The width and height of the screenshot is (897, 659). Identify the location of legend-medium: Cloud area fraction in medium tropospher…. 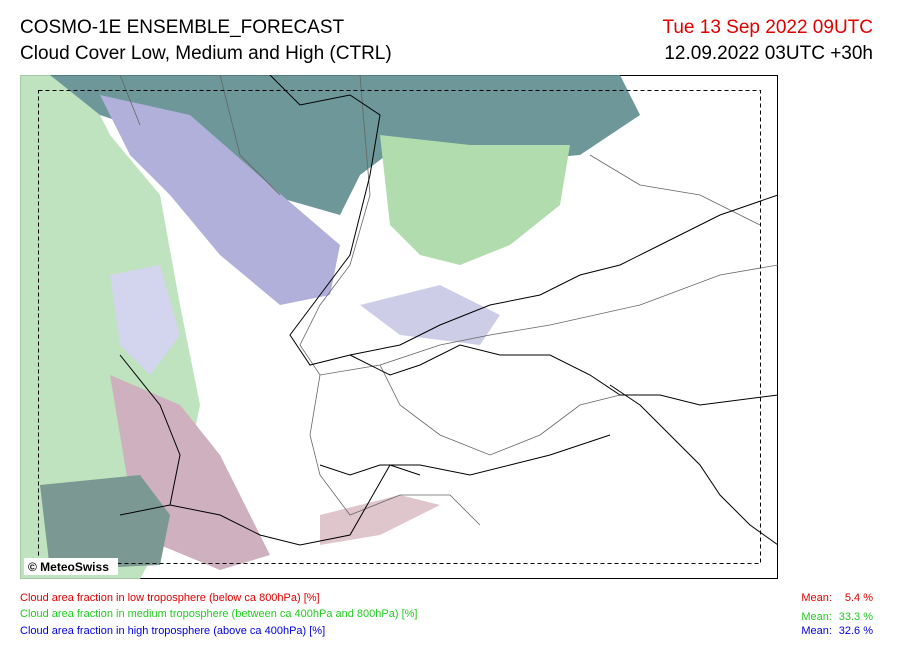
(219, 614).